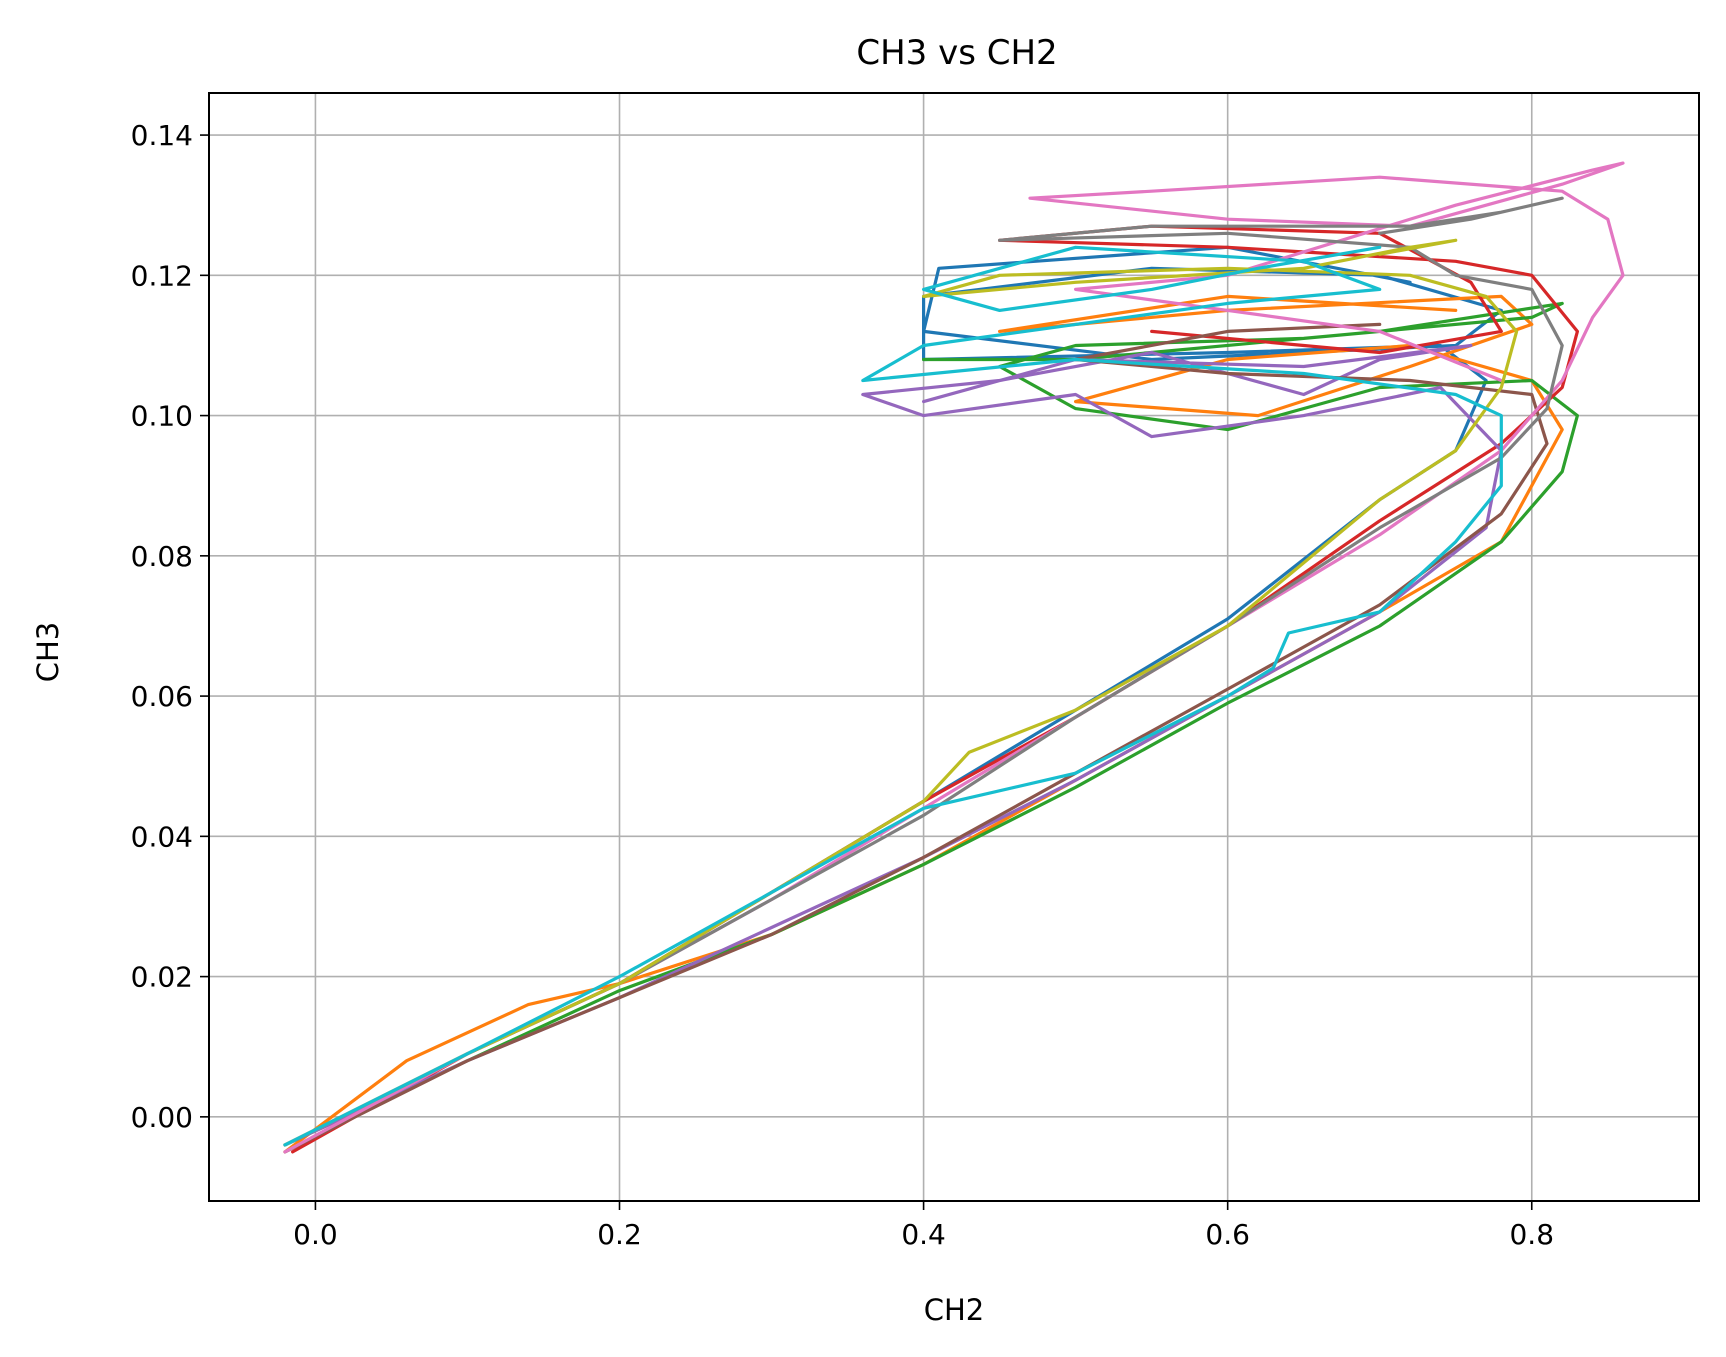 The height and width of the screenshot is (1357, 1726). What do you see at coordinates (162, 836) in the screenshot?
I see `y-tick-label: 0.04` at bounding box center [162, 836].